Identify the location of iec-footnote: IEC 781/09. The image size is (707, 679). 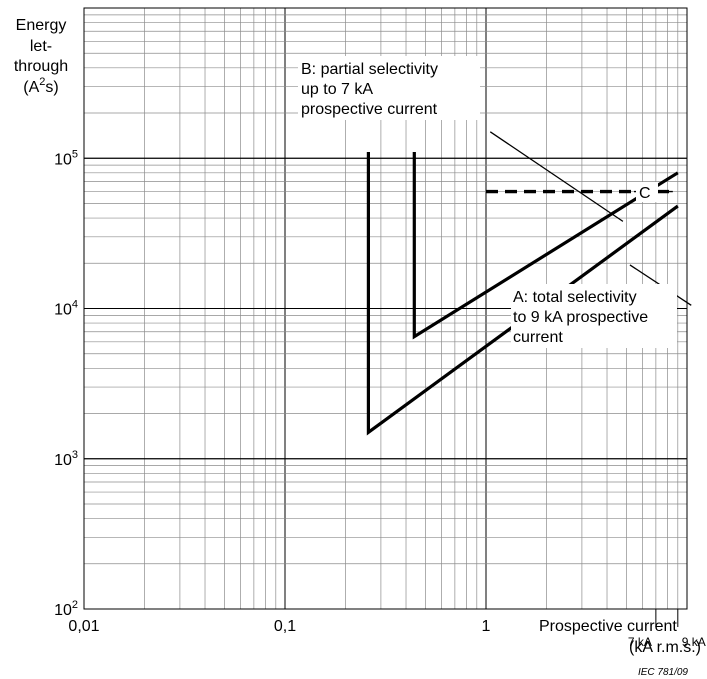
(663, 672).